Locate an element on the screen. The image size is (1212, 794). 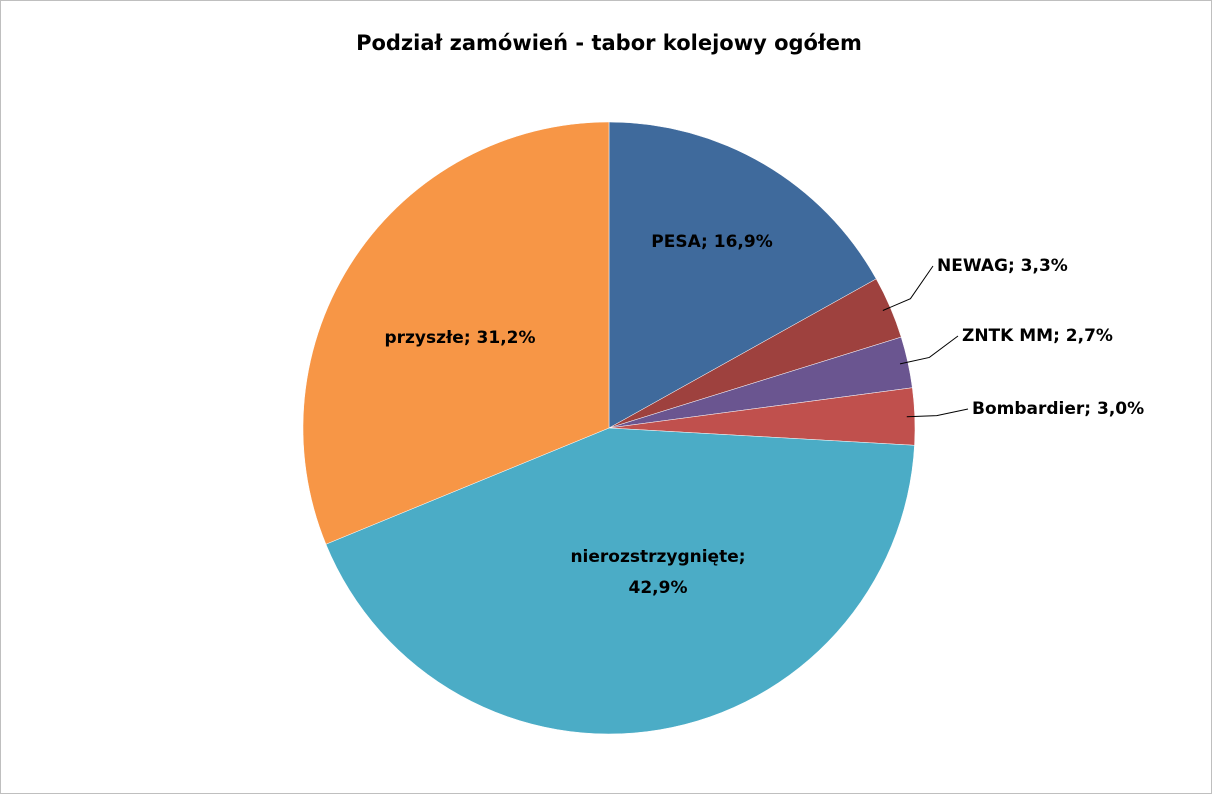
data-label: NEWAG; 3,3% is located at coordinates (1002, 266).